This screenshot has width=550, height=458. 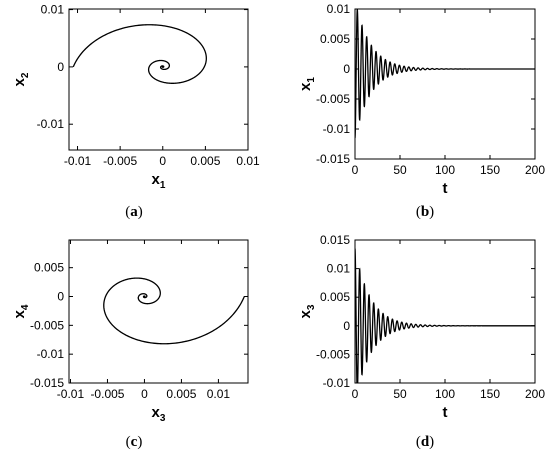 What do you see at coordinates (335, 297) in the screenshot?
I see `y-tick-label-d-3: 0.005` at bounding box center [335, 297].